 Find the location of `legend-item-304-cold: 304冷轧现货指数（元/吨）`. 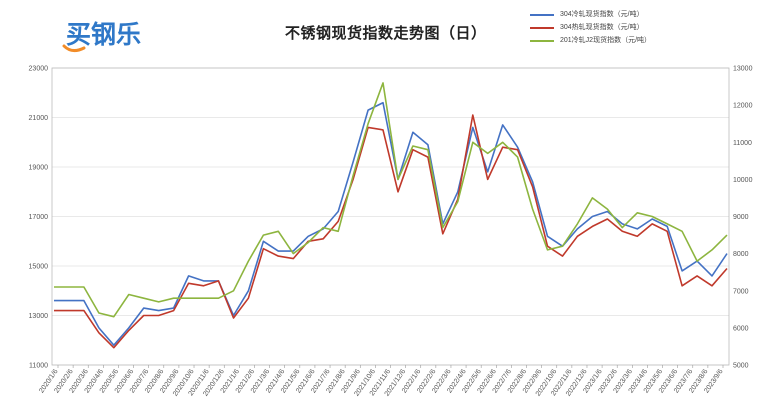

legend-item-304-cold: 304冷轧现货指数（元/吨） is located at coordinates (585, 14).